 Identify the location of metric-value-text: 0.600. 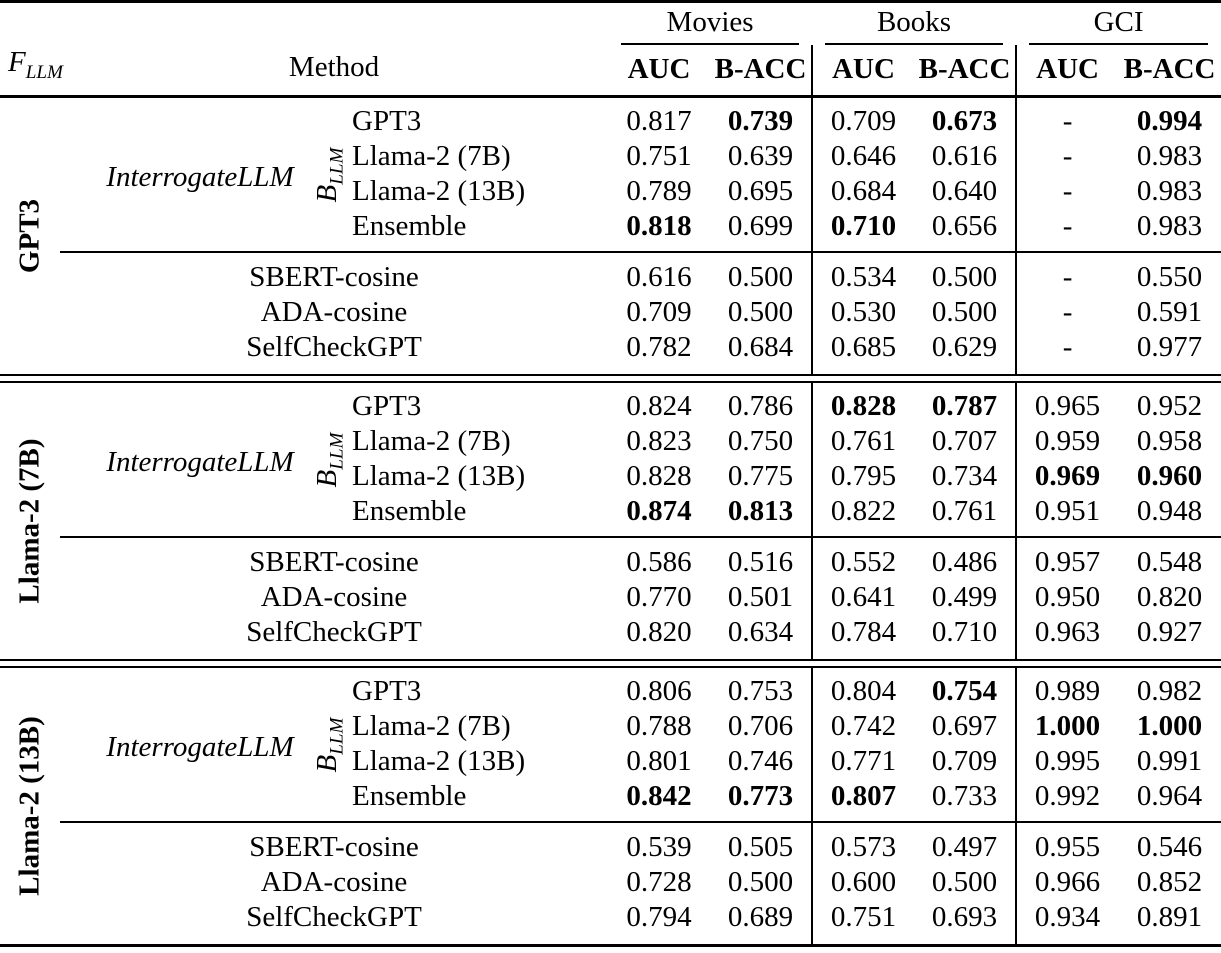
(863, 881).